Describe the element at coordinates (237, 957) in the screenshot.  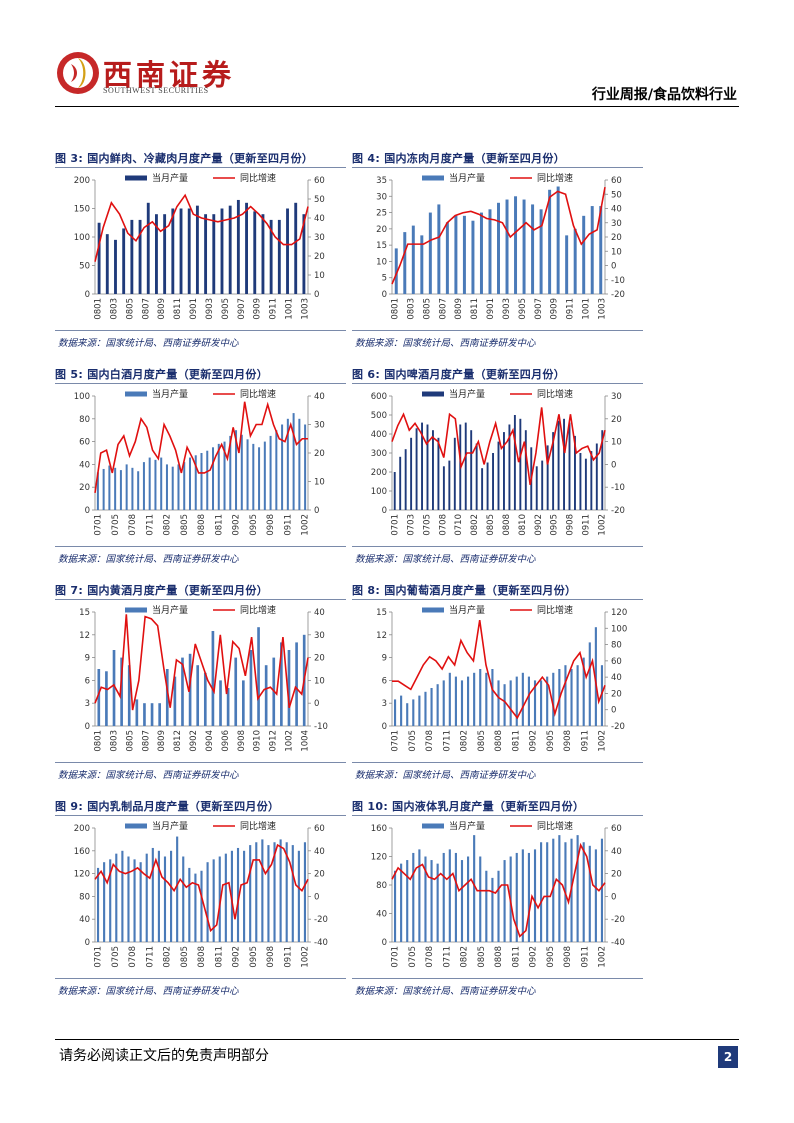
I see `x-tick-label: 0902` at that location.